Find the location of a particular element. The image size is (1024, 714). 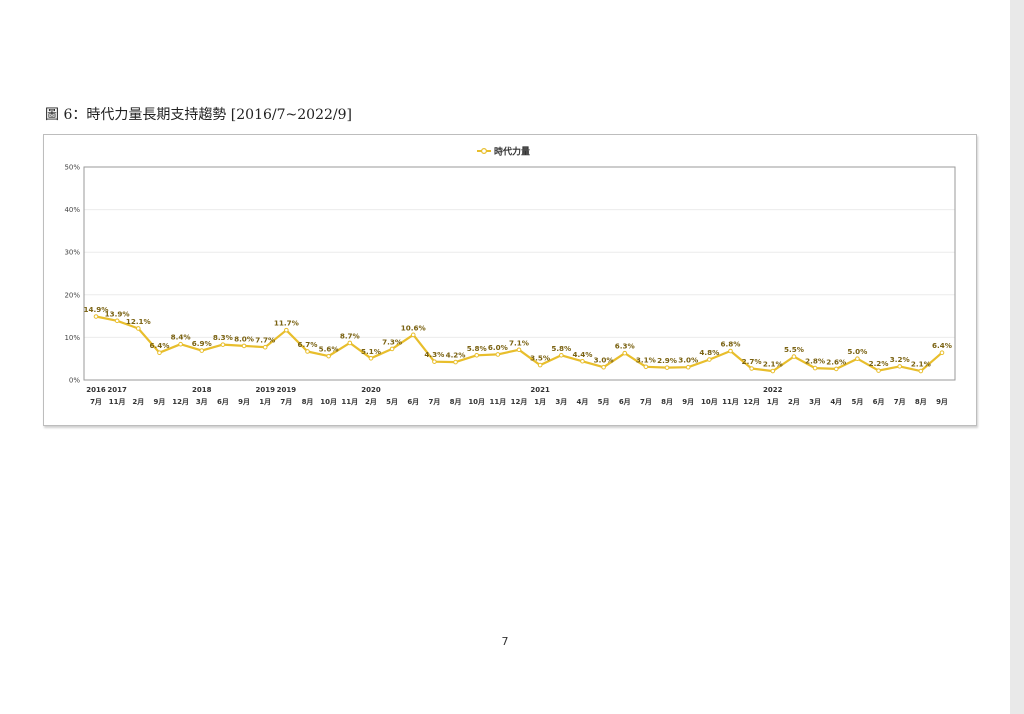

legend-marker is located at coordinates (484, 151).